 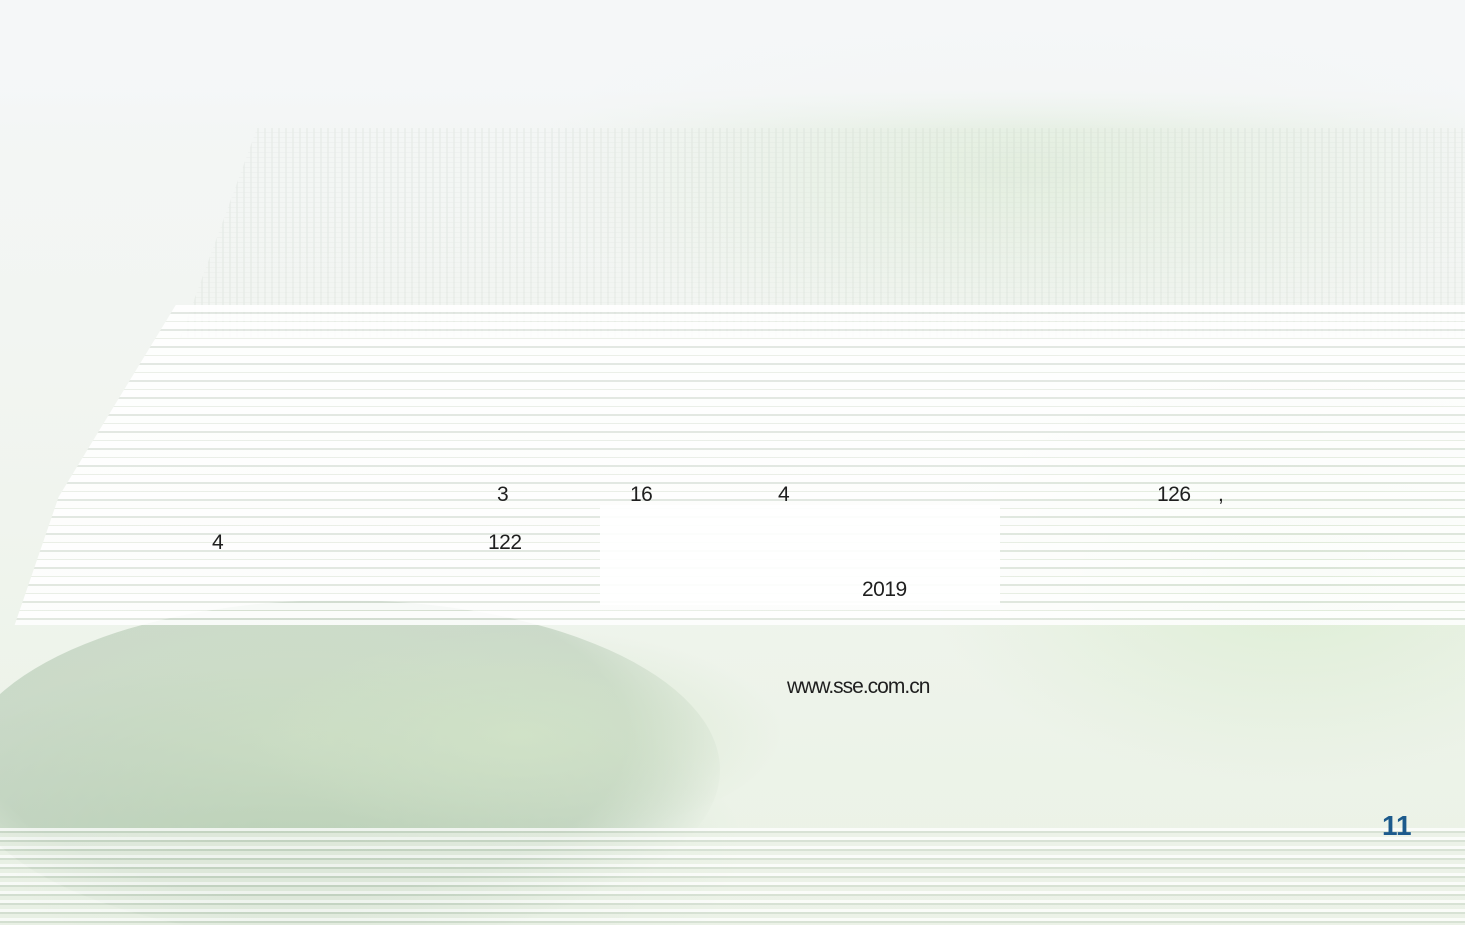 I want to click on text-number-126: 126, so click(x=1174, y=494).